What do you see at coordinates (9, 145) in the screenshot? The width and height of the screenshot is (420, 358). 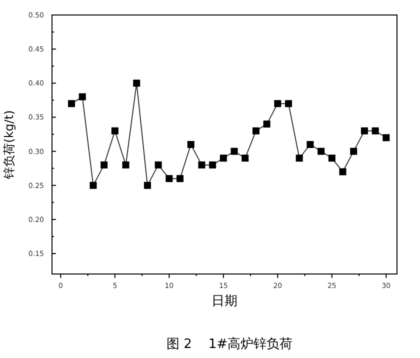 I see `y-axis-title: 锌负荷(kg/t)` at bounding box center [9, 145].